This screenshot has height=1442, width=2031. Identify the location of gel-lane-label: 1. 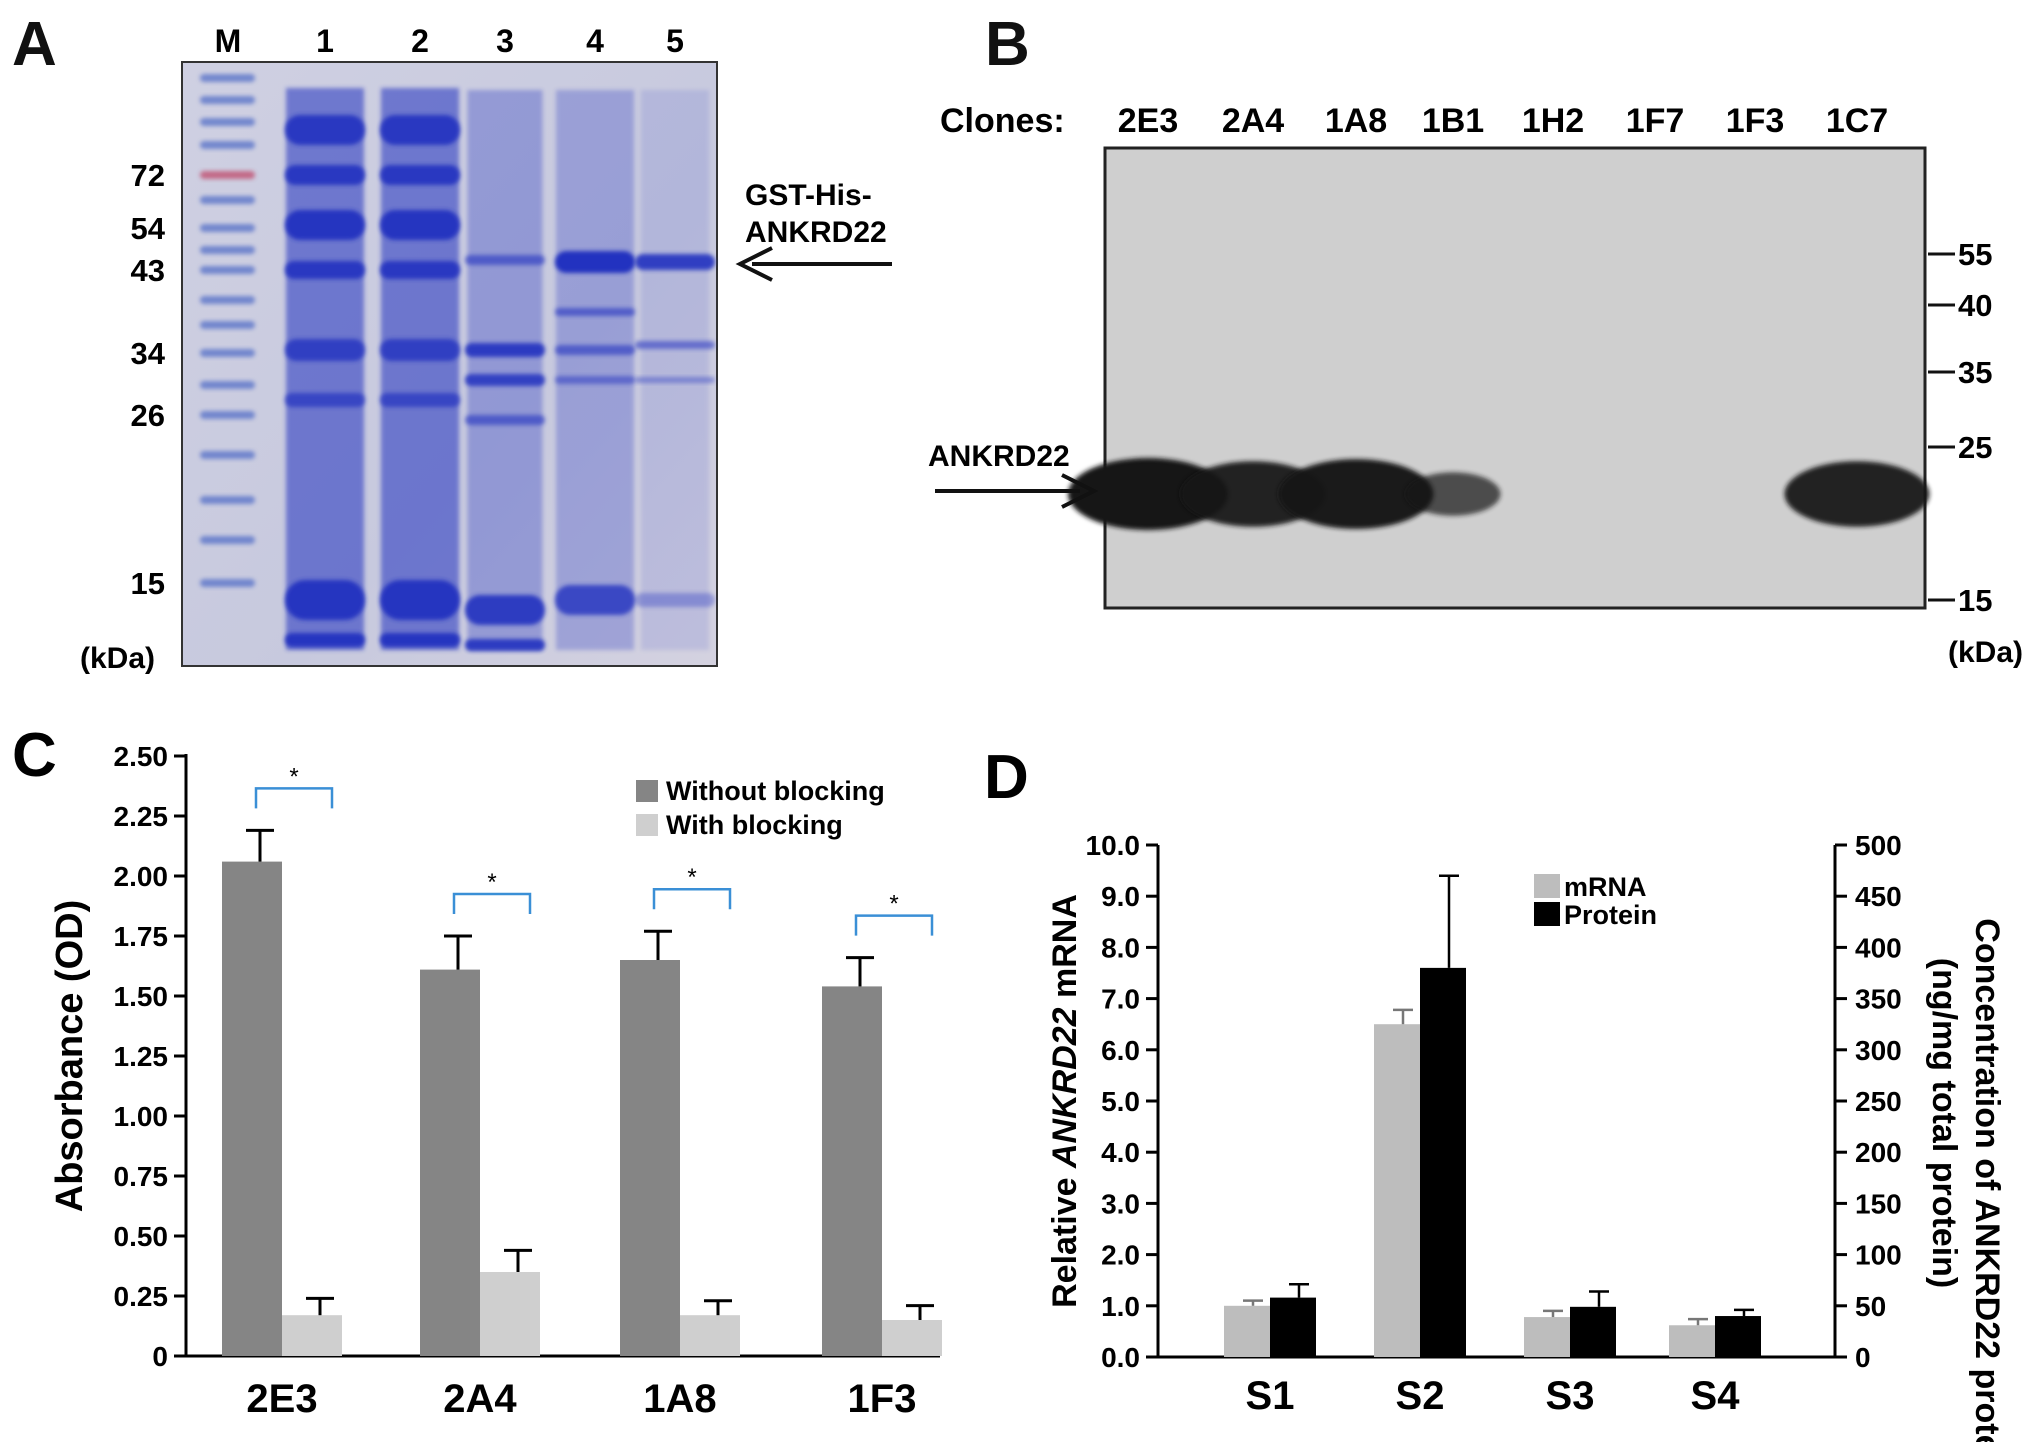
(325, 41).